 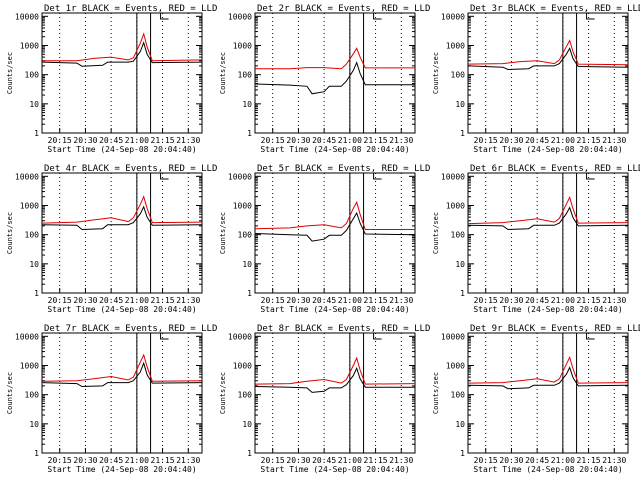 I want to click on chart-title: Det 3r BLACK = Events, RED = LLD, so click(x=555, y=9).